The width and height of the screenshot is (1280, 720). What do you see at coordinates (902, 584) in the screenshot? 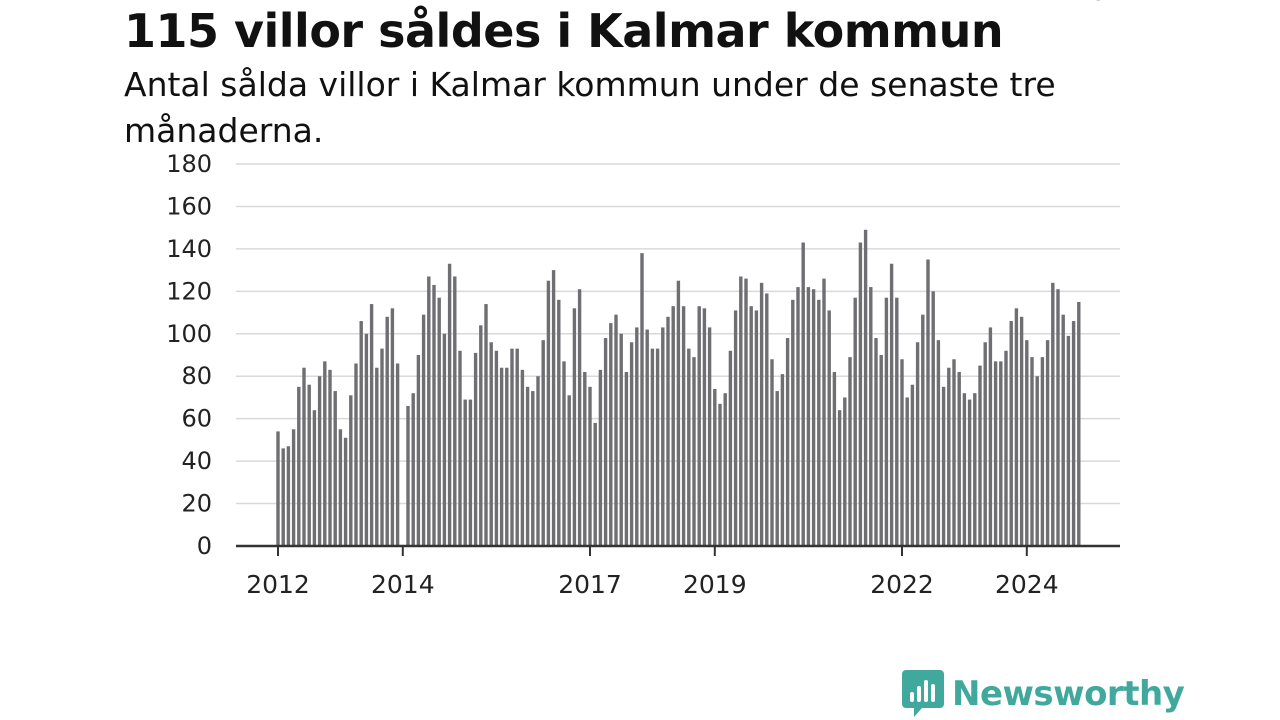
I see `x-tick-label: 2022` at bounding box center [902, 584].